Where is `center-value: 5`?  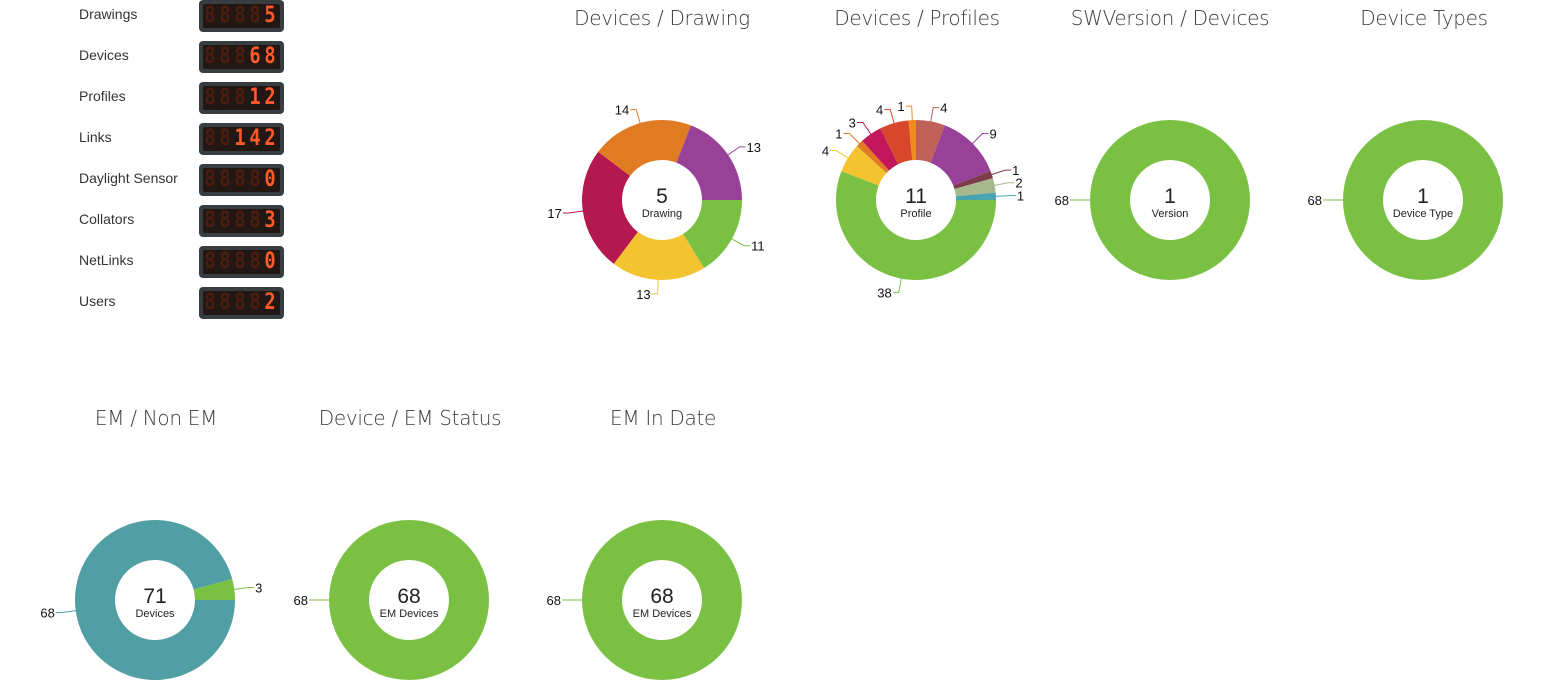 center-value: 5 is located at coordinates (662, 196).